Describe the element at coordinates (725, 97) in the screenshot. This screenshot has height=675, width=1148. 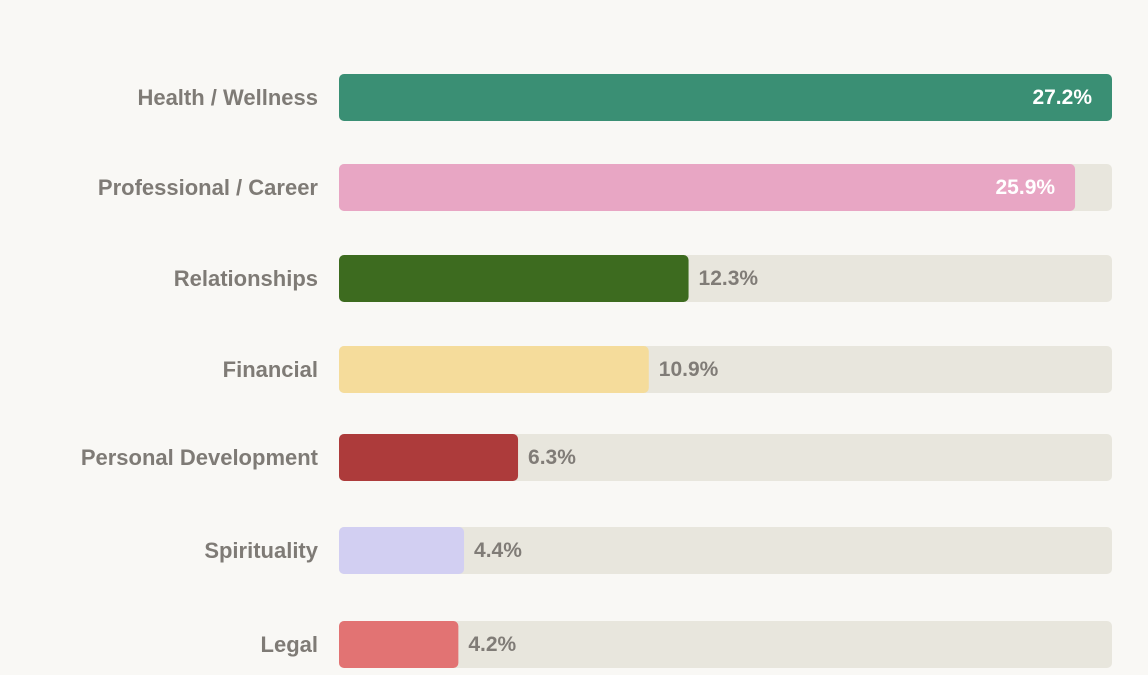
I see `bar-health-wellness` at that location.